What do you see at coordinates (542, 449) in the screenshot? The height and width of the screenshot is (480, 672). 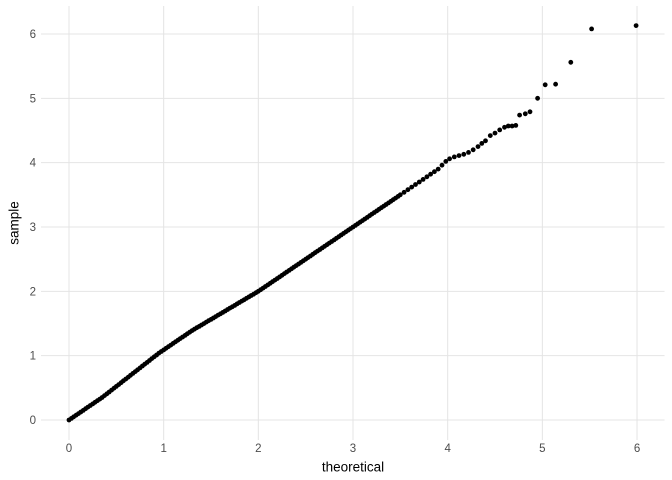 I see `x-axis-tick-label: 5` at bounding box center [542, 449].